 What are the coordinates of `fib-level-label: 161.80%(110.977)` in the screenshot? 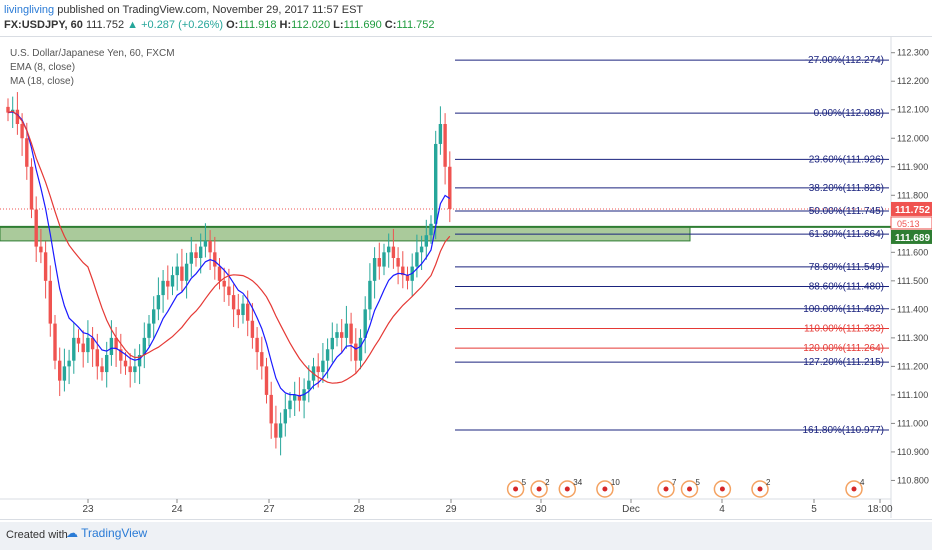 It's located at (843, 430).